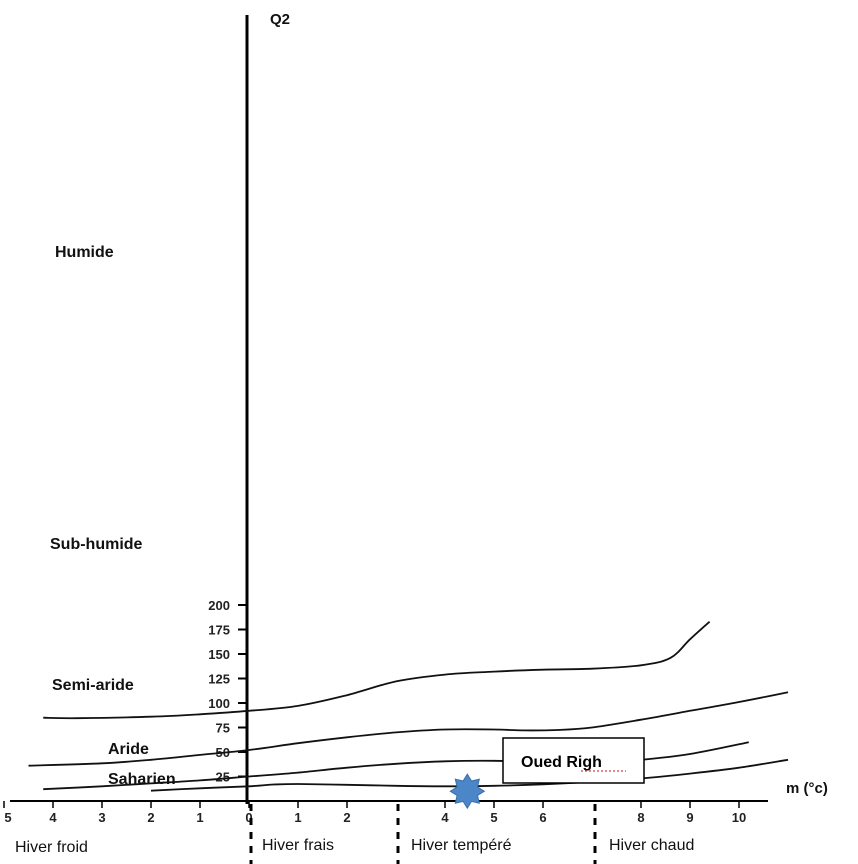  What do you see at coordinates (223, 728) in the screenshot?
I see `y-tick-label: 75` at bounding box center [223, 728].